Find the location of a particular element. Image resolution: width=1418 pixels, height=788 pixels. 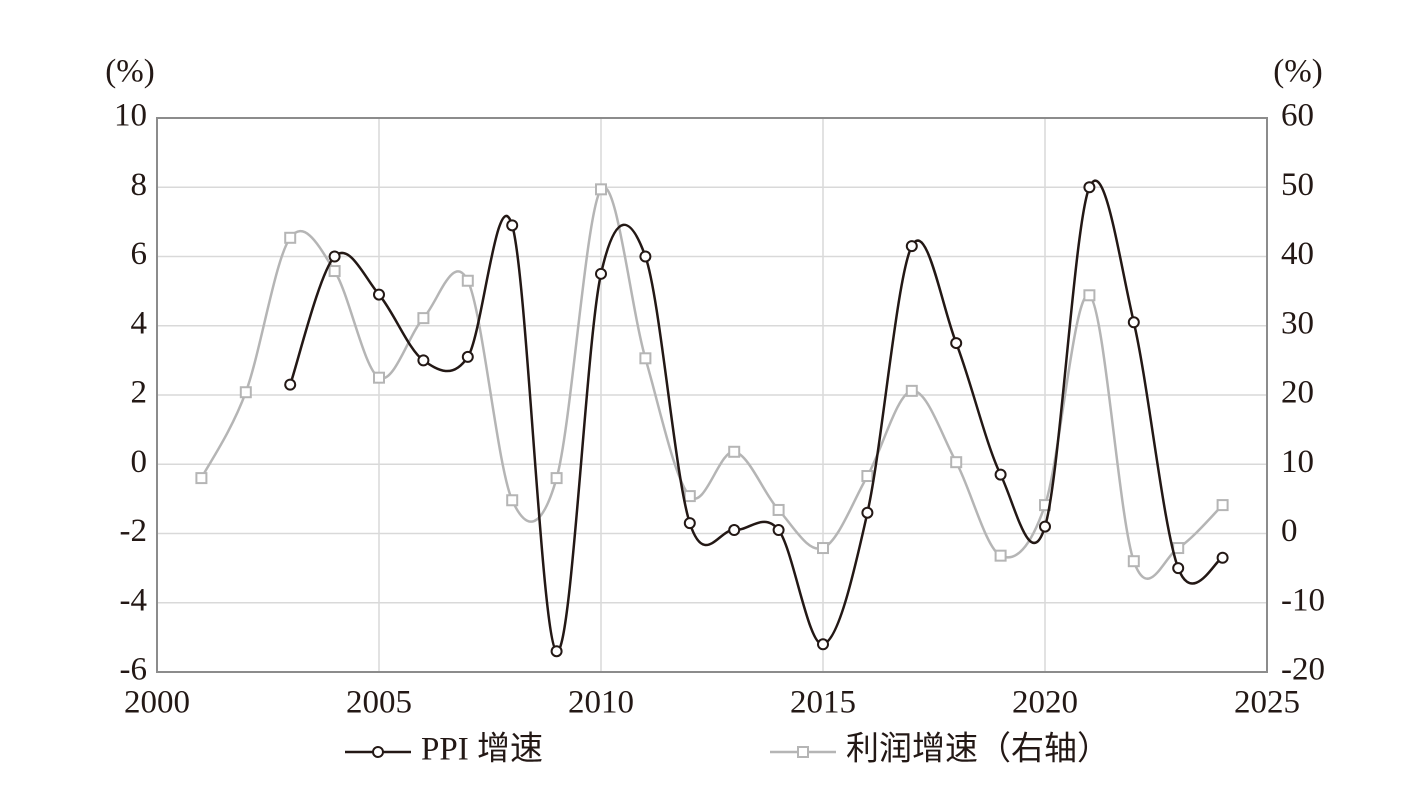

y-tick-label: 0 is located at coordinates (139, 462).